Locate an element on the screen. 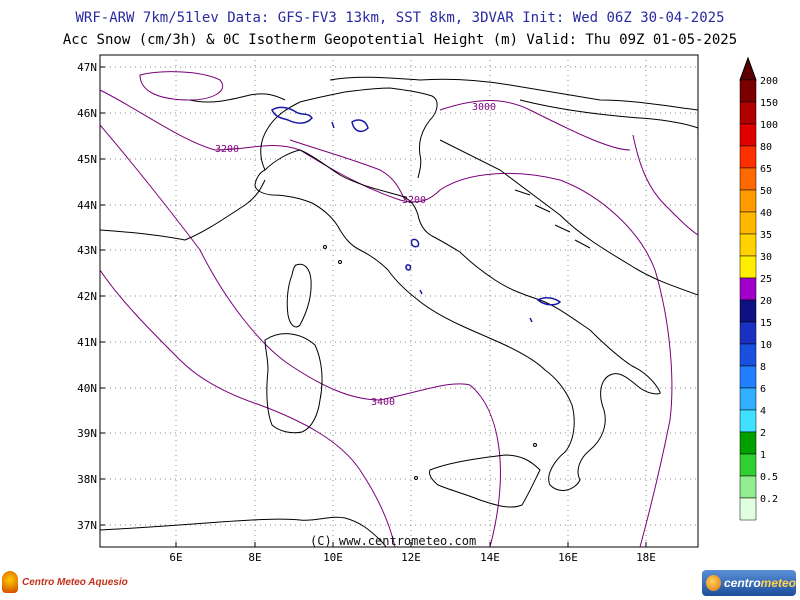 The width and height of the screenshot is (800, 600). logo-centrometeo: centrometeo is located at coordinates (749, 583).